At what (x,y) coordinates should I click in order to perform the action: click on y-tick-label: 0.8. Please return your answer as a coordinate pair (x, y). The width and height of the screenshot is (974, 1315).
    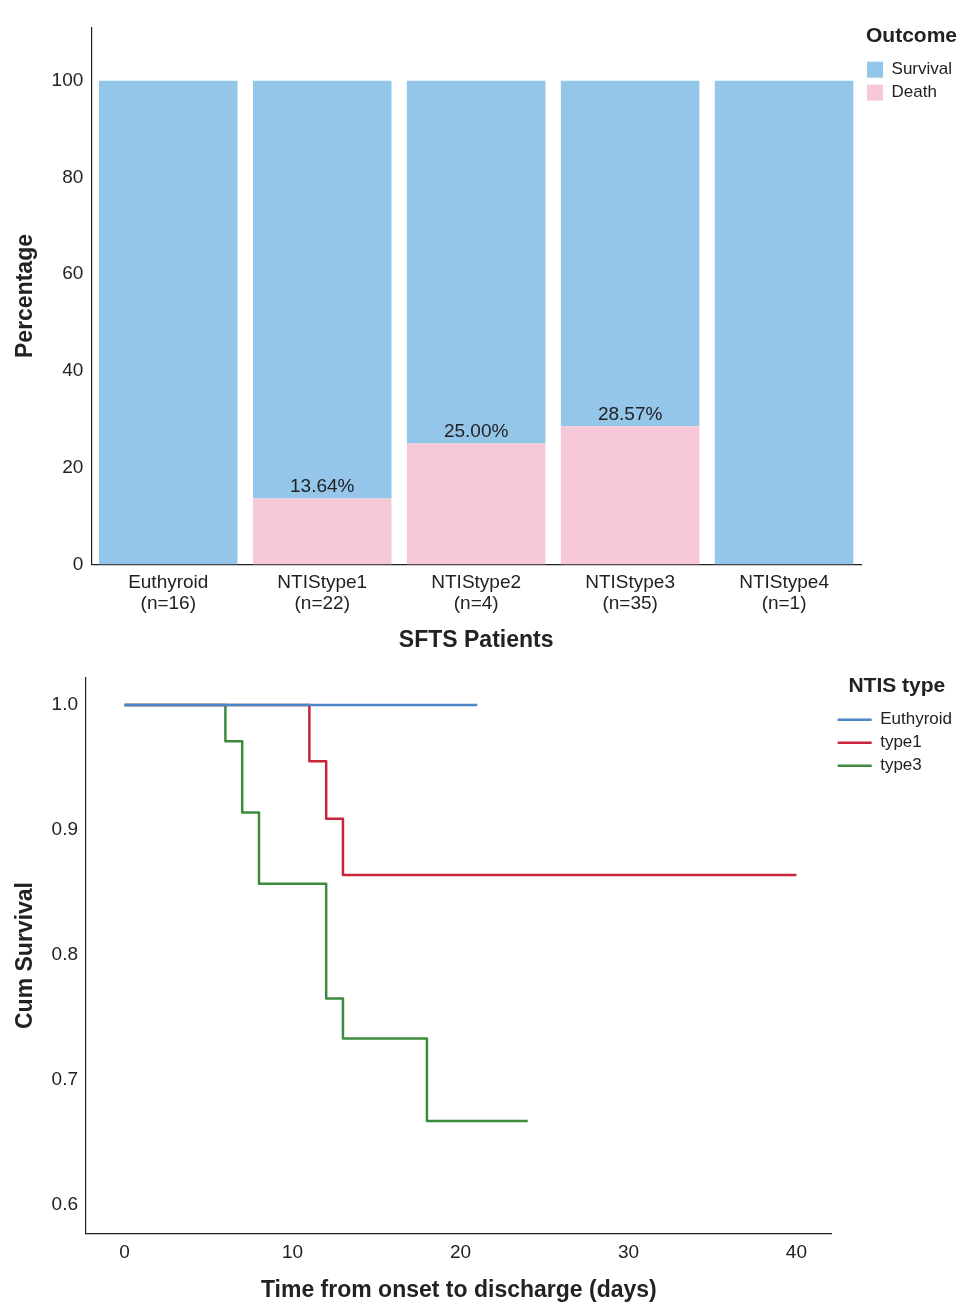
    Looking at the image, I should click on (65, 954).